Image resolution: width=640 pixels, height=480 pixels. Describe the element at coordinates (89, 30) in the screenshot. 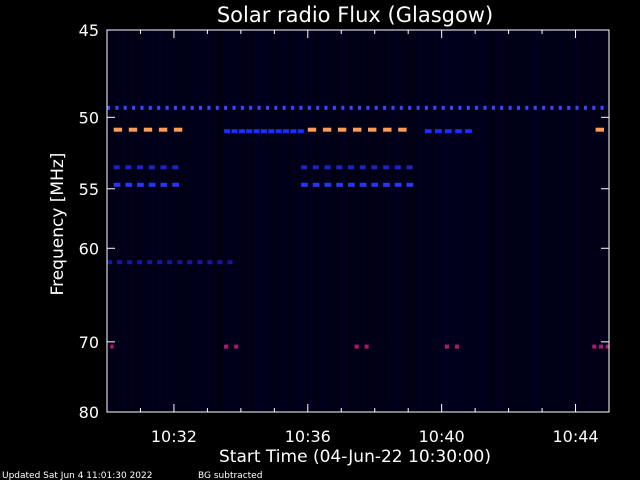

I see `y-tick-label: 45` at that location.